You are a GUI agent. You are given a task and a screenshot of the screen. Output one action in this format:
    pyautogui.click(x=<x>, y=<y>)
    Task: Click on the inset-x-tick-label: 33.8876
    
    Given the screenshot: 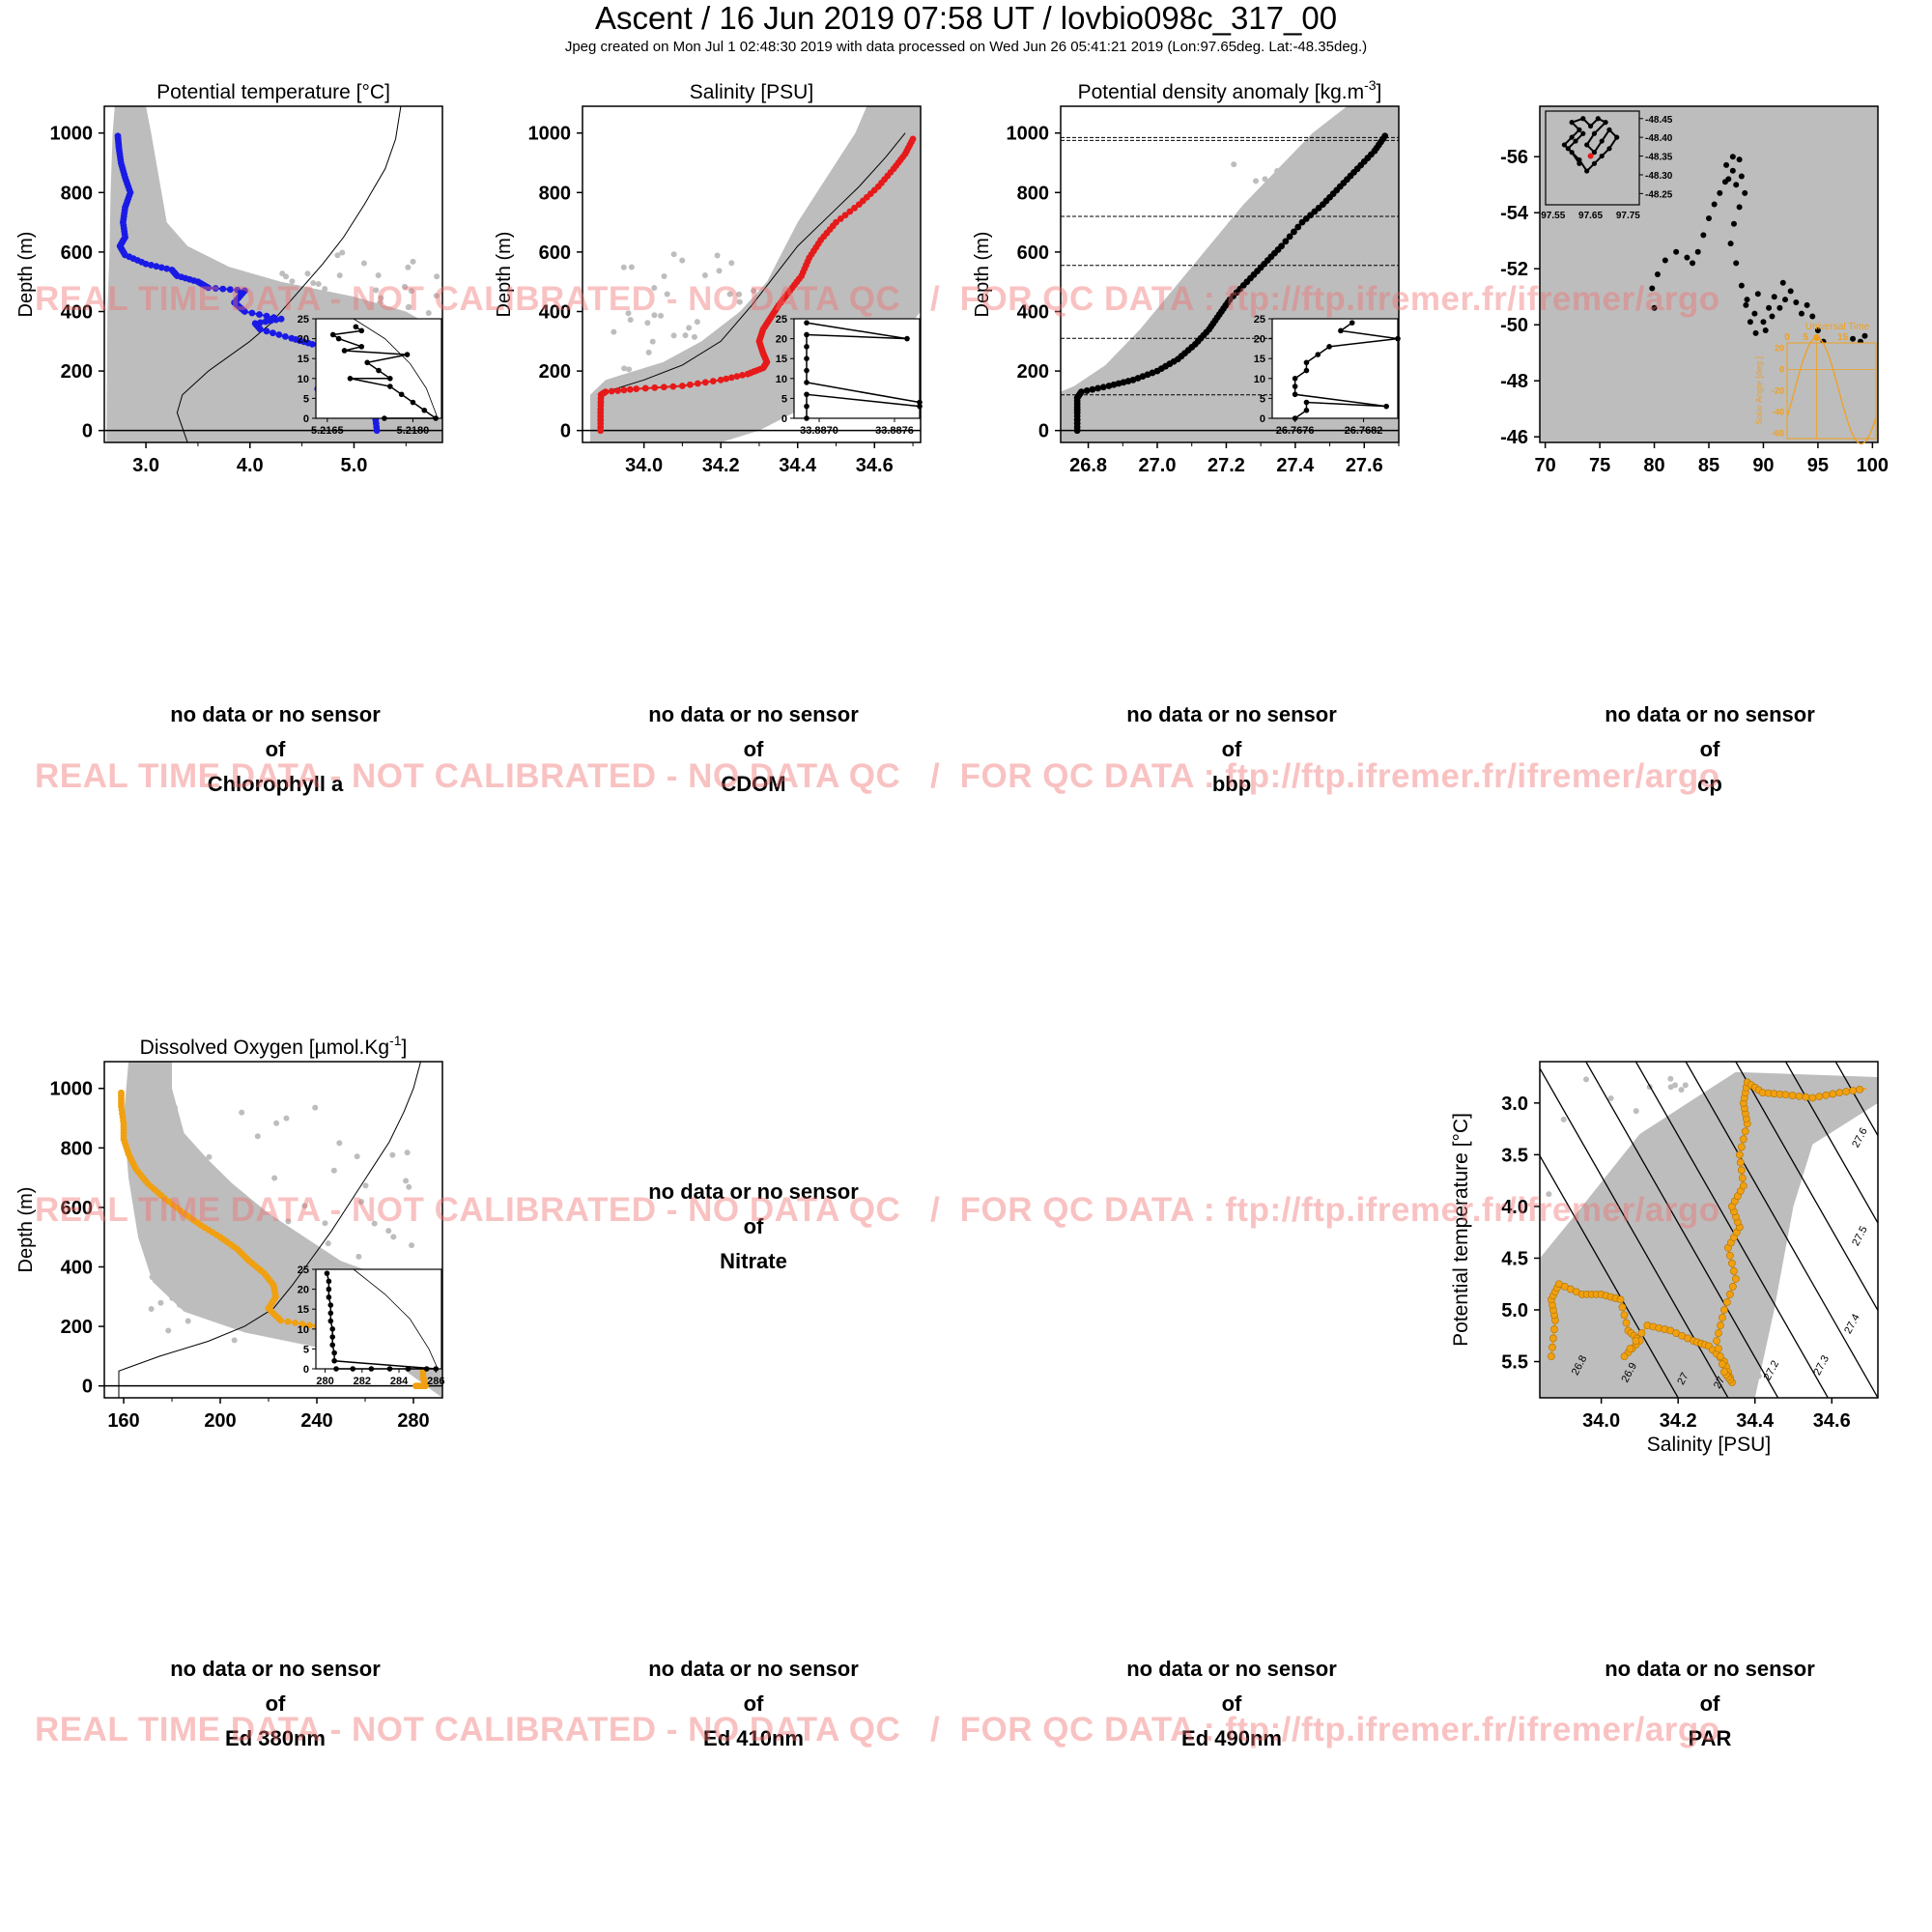 What is the action you would take?
    pyautogui.click(x=894, y=431)
    